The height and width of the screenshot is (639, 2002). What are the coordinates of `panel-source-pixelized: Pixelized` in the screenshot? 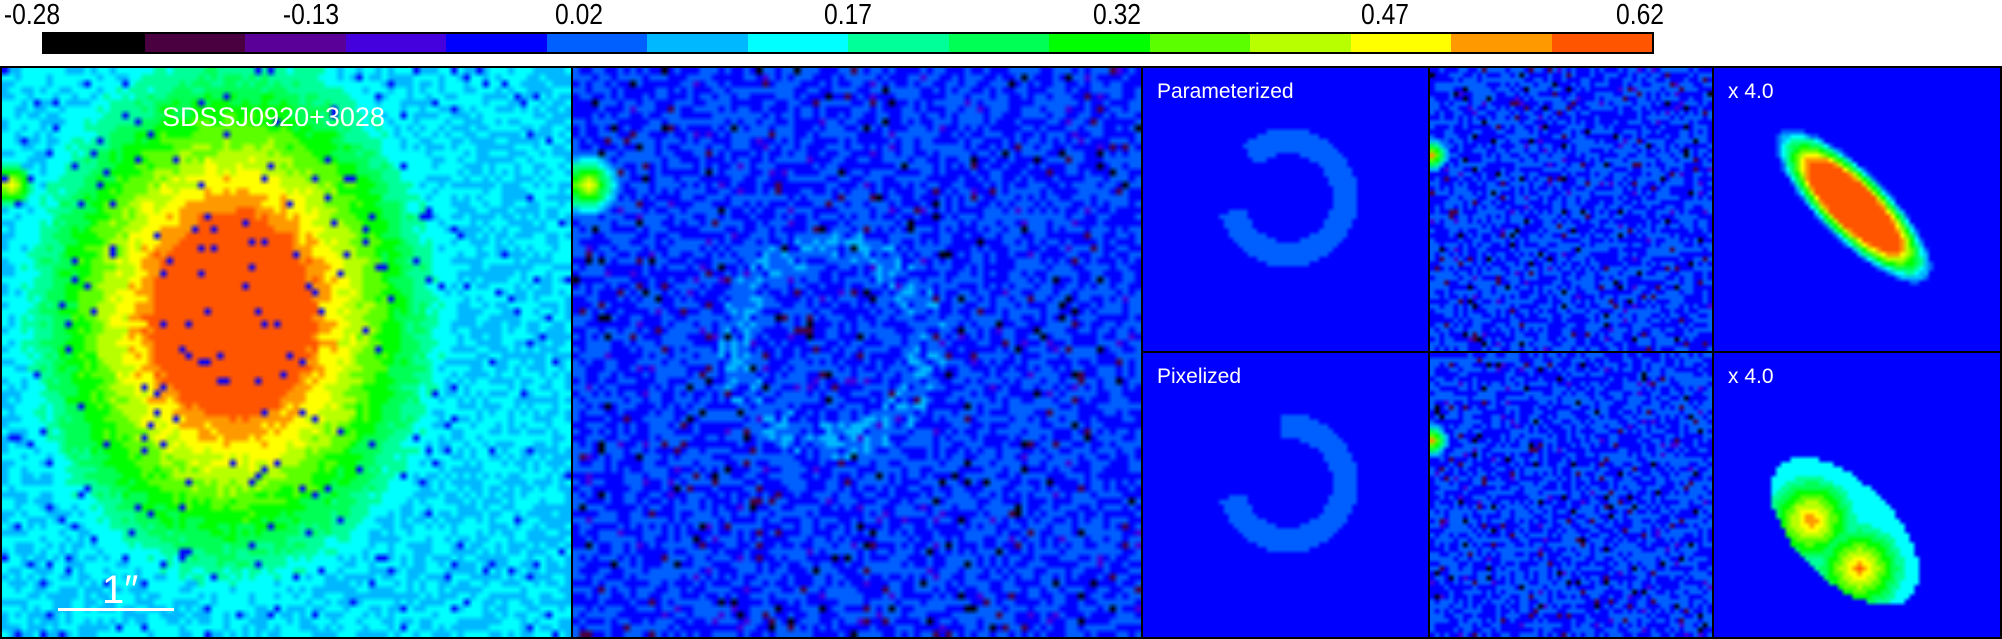 It's located at (1285, 495).